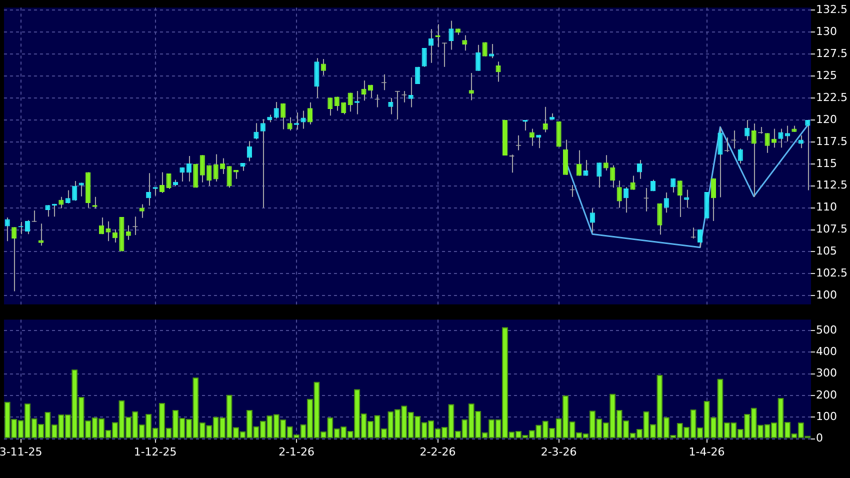 This screenshot has height=478, width=850. Describe the element at coordinates (819, 438) in the screenshot. I see `y-tick-label: 0` at that location.